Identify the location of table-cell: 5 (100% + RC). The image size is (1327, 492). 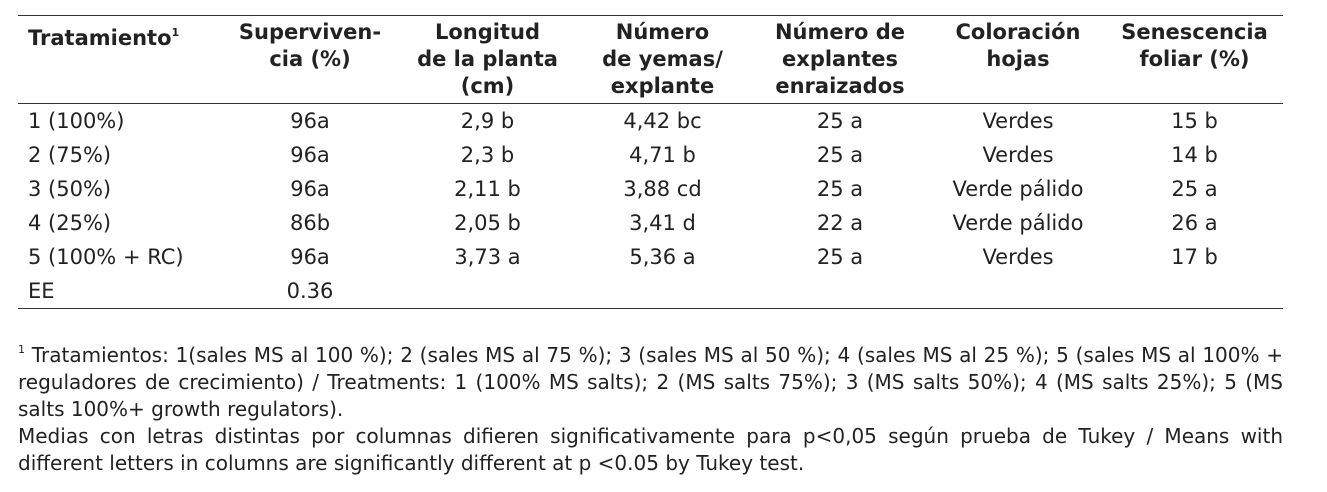
(106, 257).